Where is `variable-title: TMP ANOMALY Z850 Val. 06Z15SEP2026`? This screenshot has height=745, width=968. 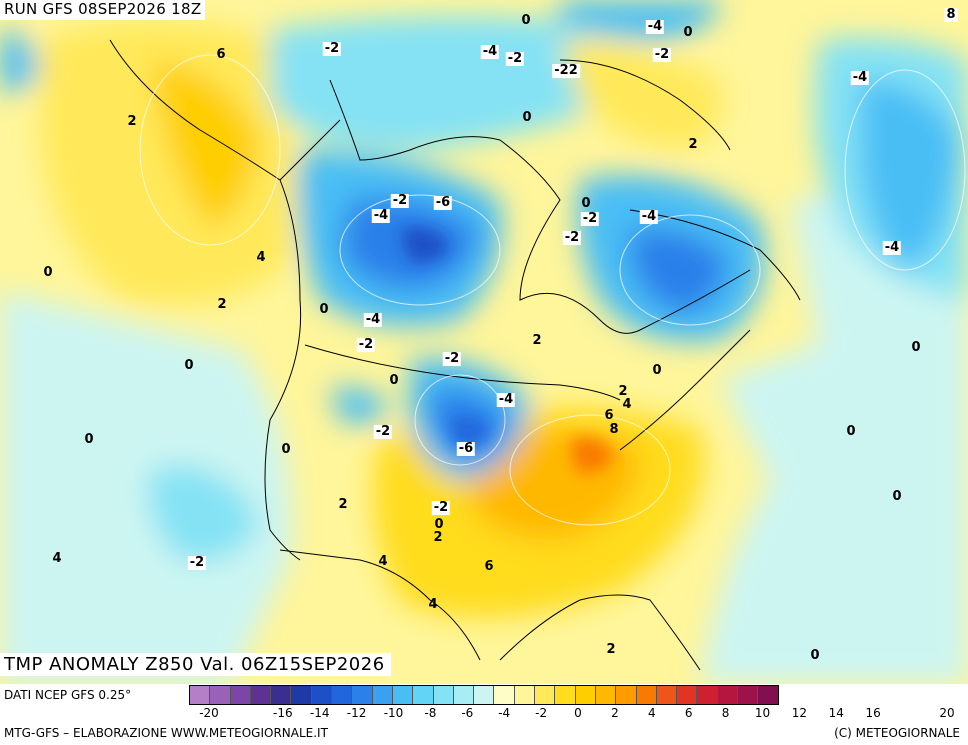
variable-title: TMP ANOMALY Z850 Val. 06Z15SEP2026 is located at coordinates (195, 664).